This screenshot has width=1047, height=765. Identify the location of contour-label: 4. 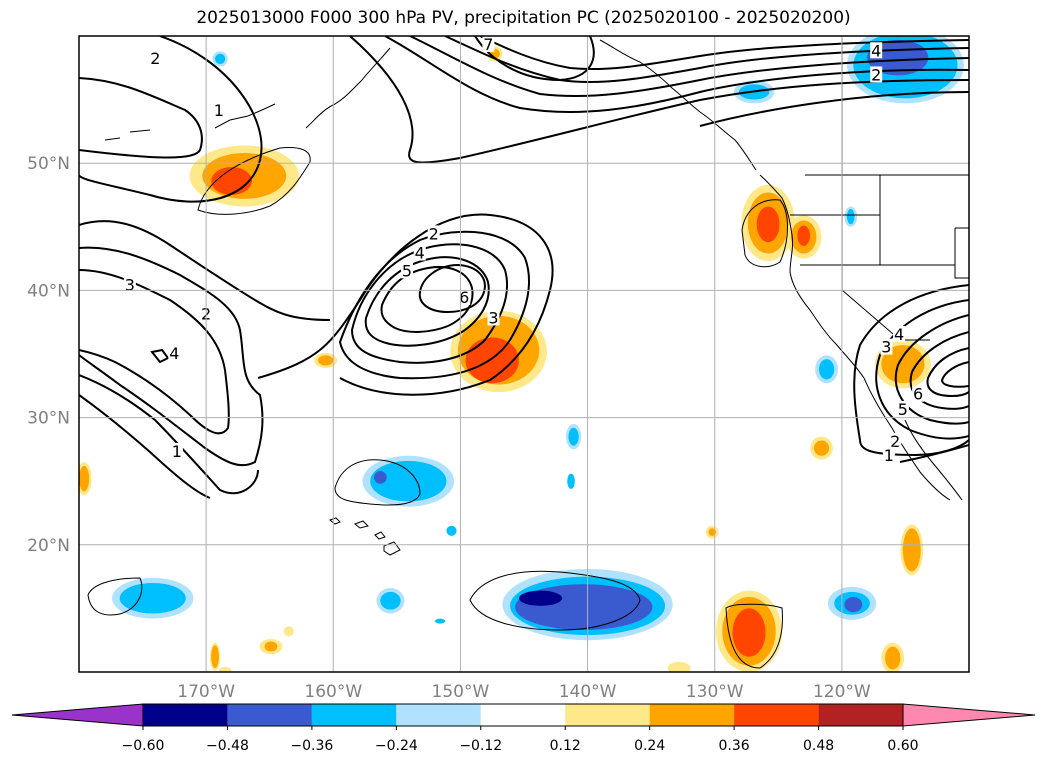
(899, 334).